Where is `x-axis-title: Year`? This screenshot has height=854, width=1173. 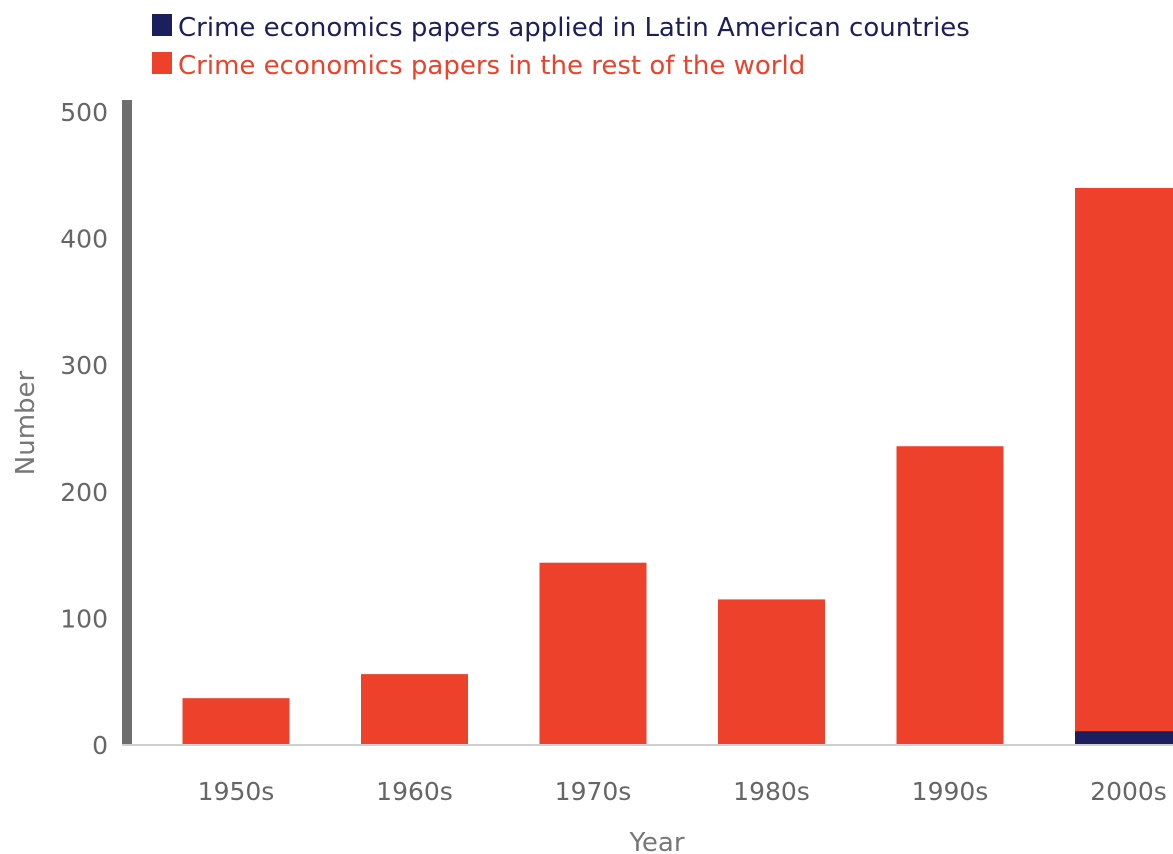 x-axis-title: Year is located at coordinates (656, 841).